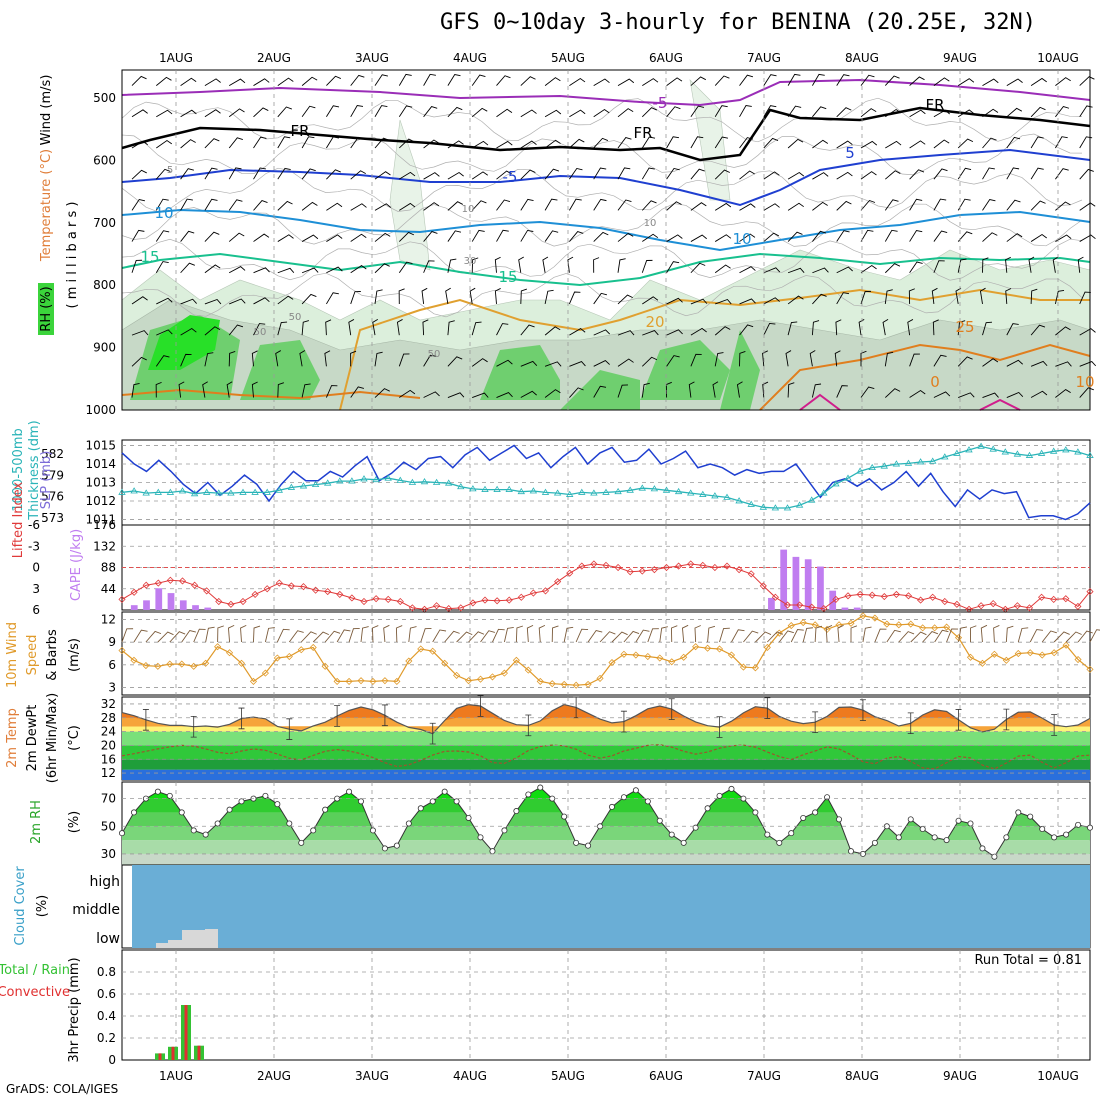  I want to click on li-tick-label: 6, so click(36, 610).